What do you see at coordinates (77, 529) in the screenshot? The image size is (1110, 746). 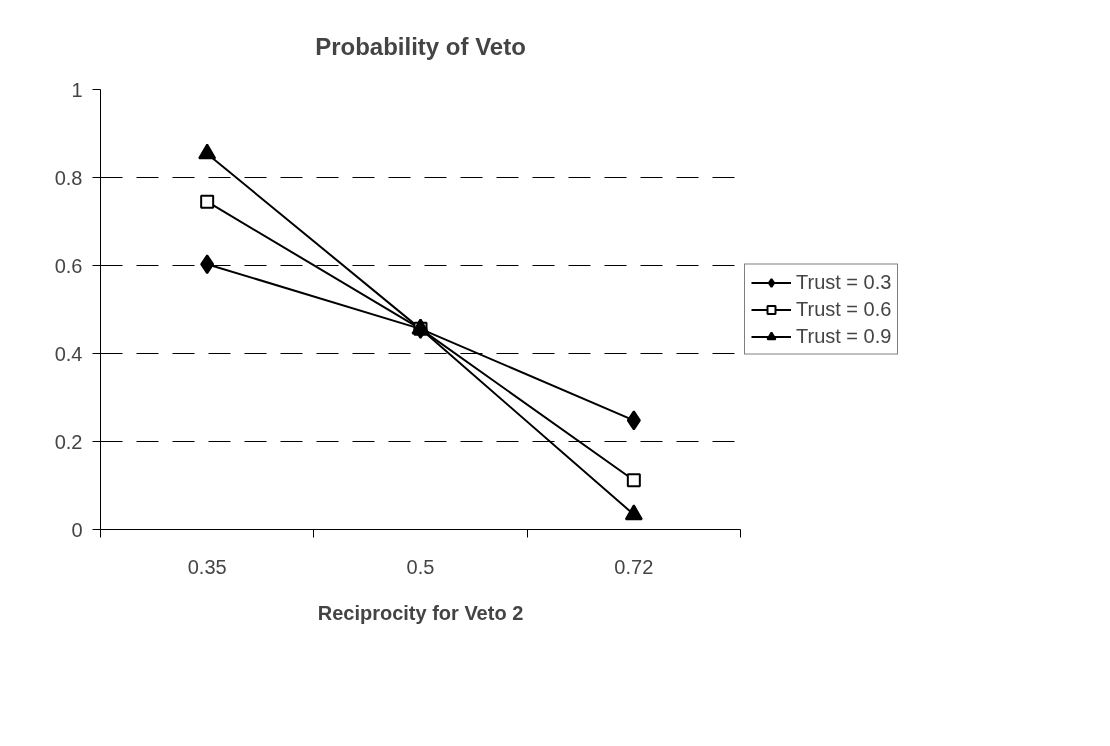 I see `y-tick-label: 0` at bounding box center [77, 529].